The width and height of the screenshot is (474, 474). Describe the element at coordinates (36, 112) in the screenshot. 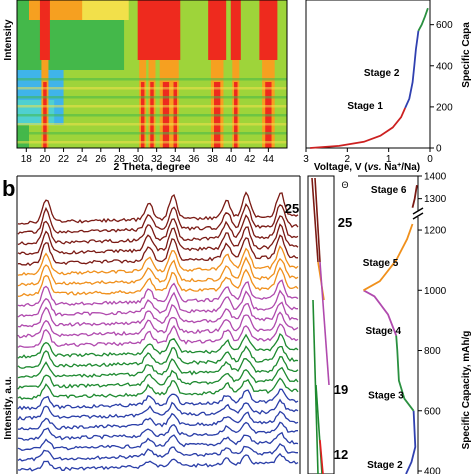

I see `heatmap-cyan-region` at that location.